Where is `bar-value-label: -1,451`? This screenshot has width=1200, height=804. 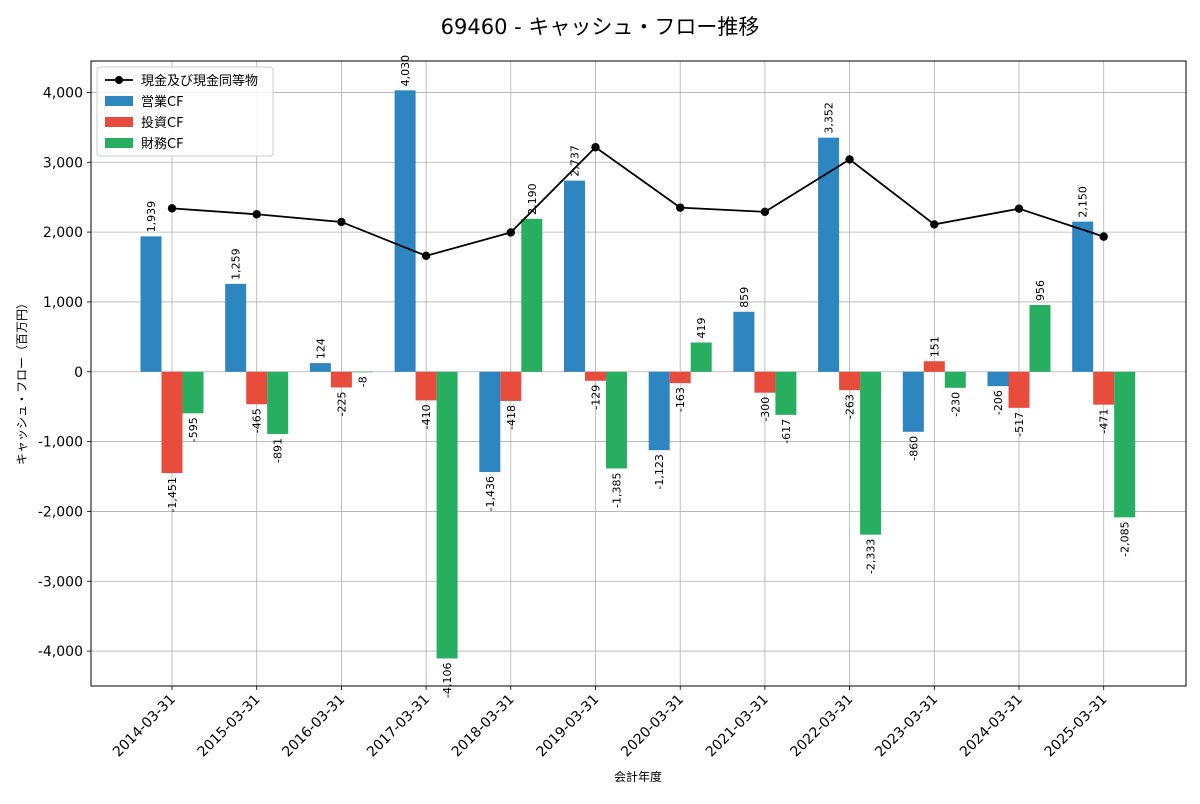
bar-value-label: -1,451 is located at coordinates (172, 494).